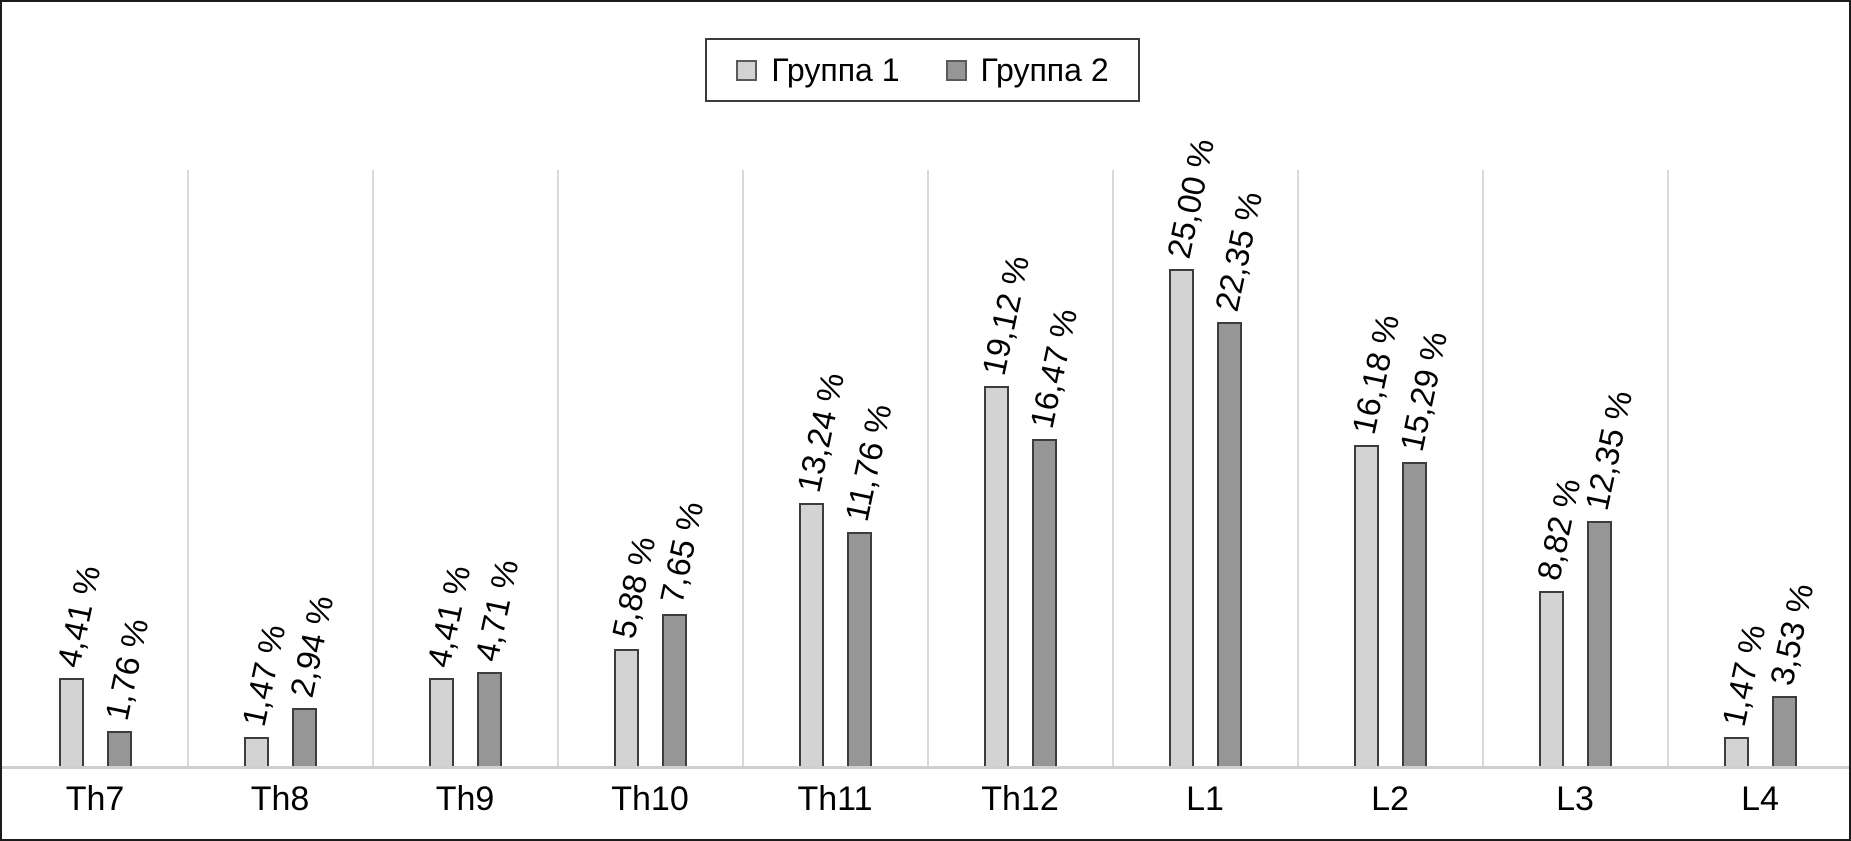  Describe the element at coordinates (996, 576) in the screenshot. I see `bar-group1-th12` at that location.